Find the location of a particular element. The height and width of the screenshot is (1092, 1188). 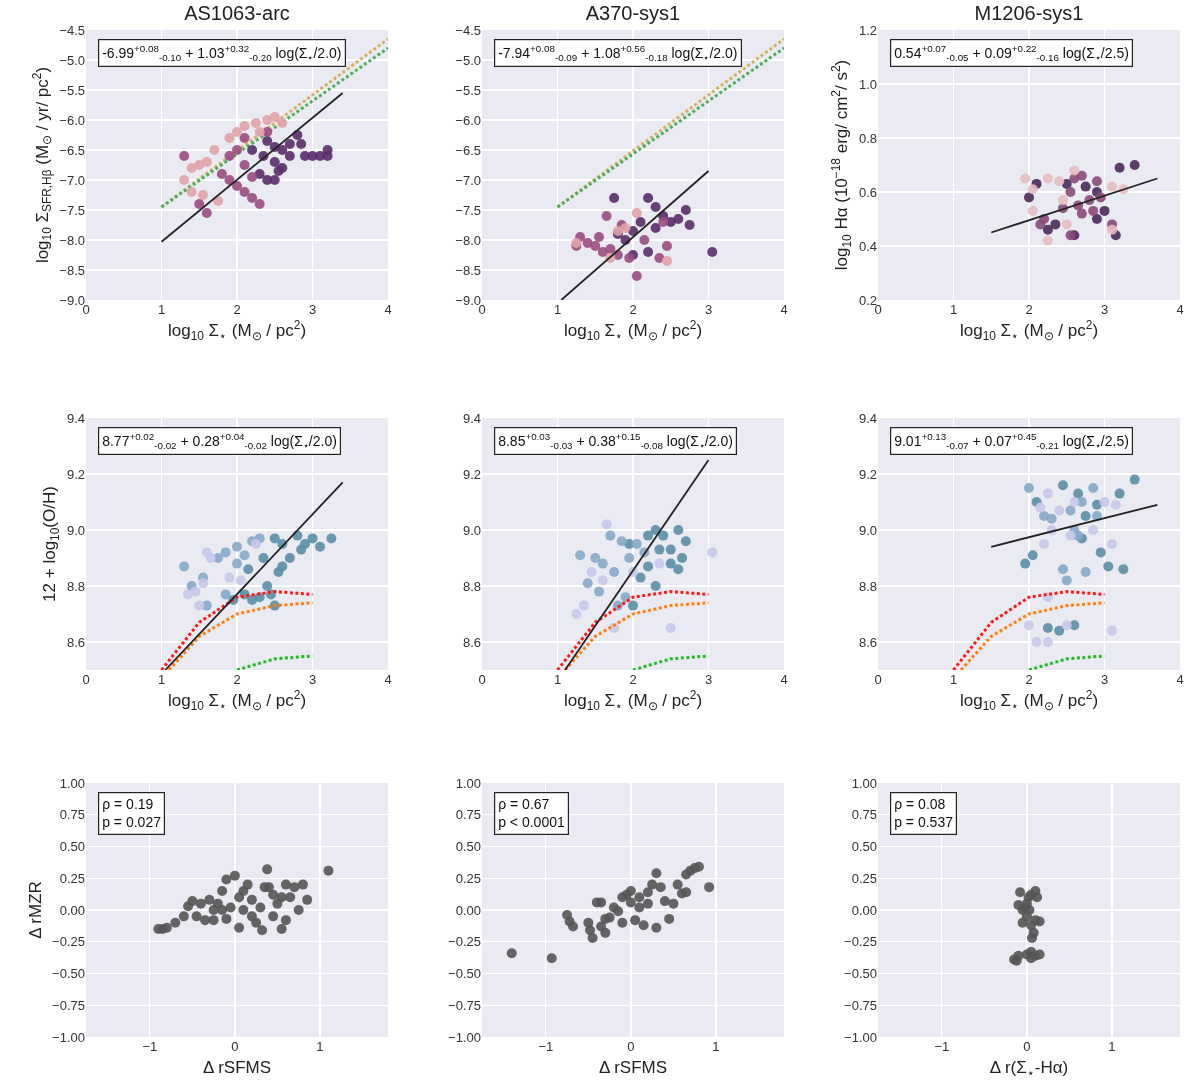

y-tick-label: 0.4 is located at coordinates (867, 246).